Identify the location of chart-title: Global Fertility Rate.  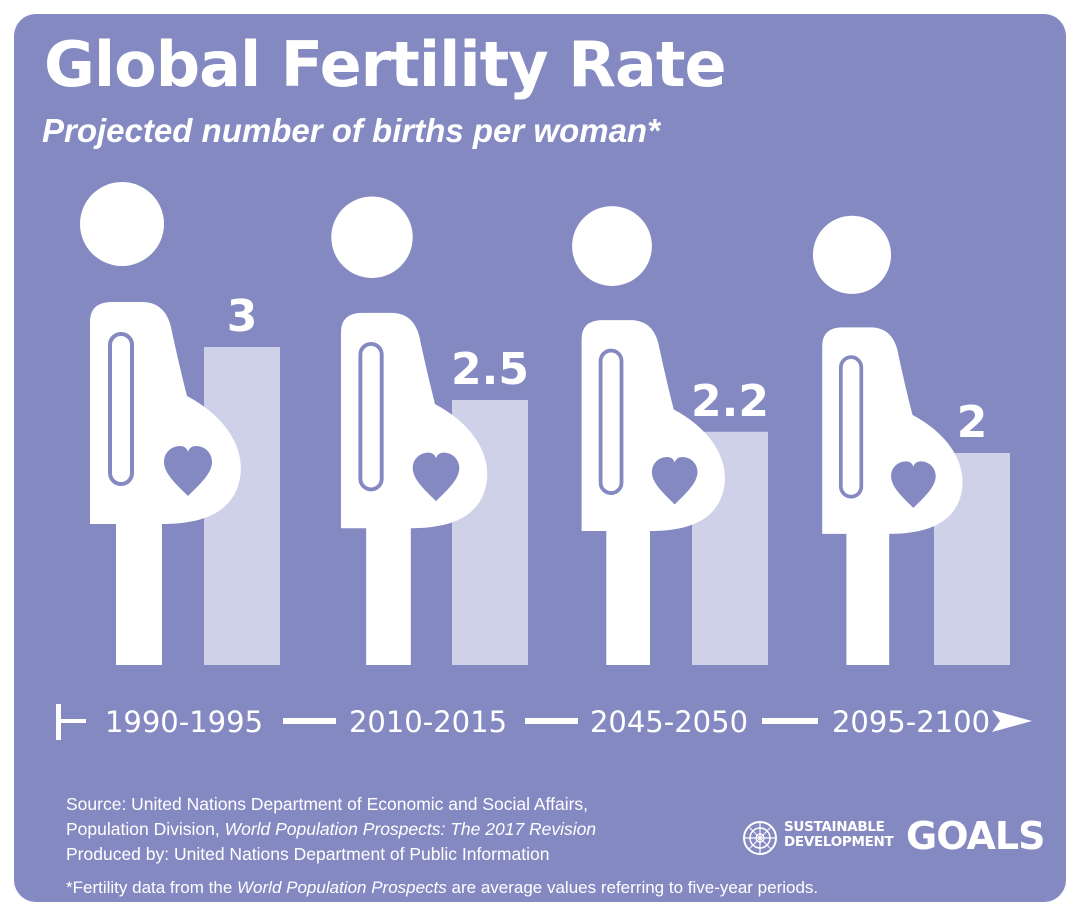
(385, 64).